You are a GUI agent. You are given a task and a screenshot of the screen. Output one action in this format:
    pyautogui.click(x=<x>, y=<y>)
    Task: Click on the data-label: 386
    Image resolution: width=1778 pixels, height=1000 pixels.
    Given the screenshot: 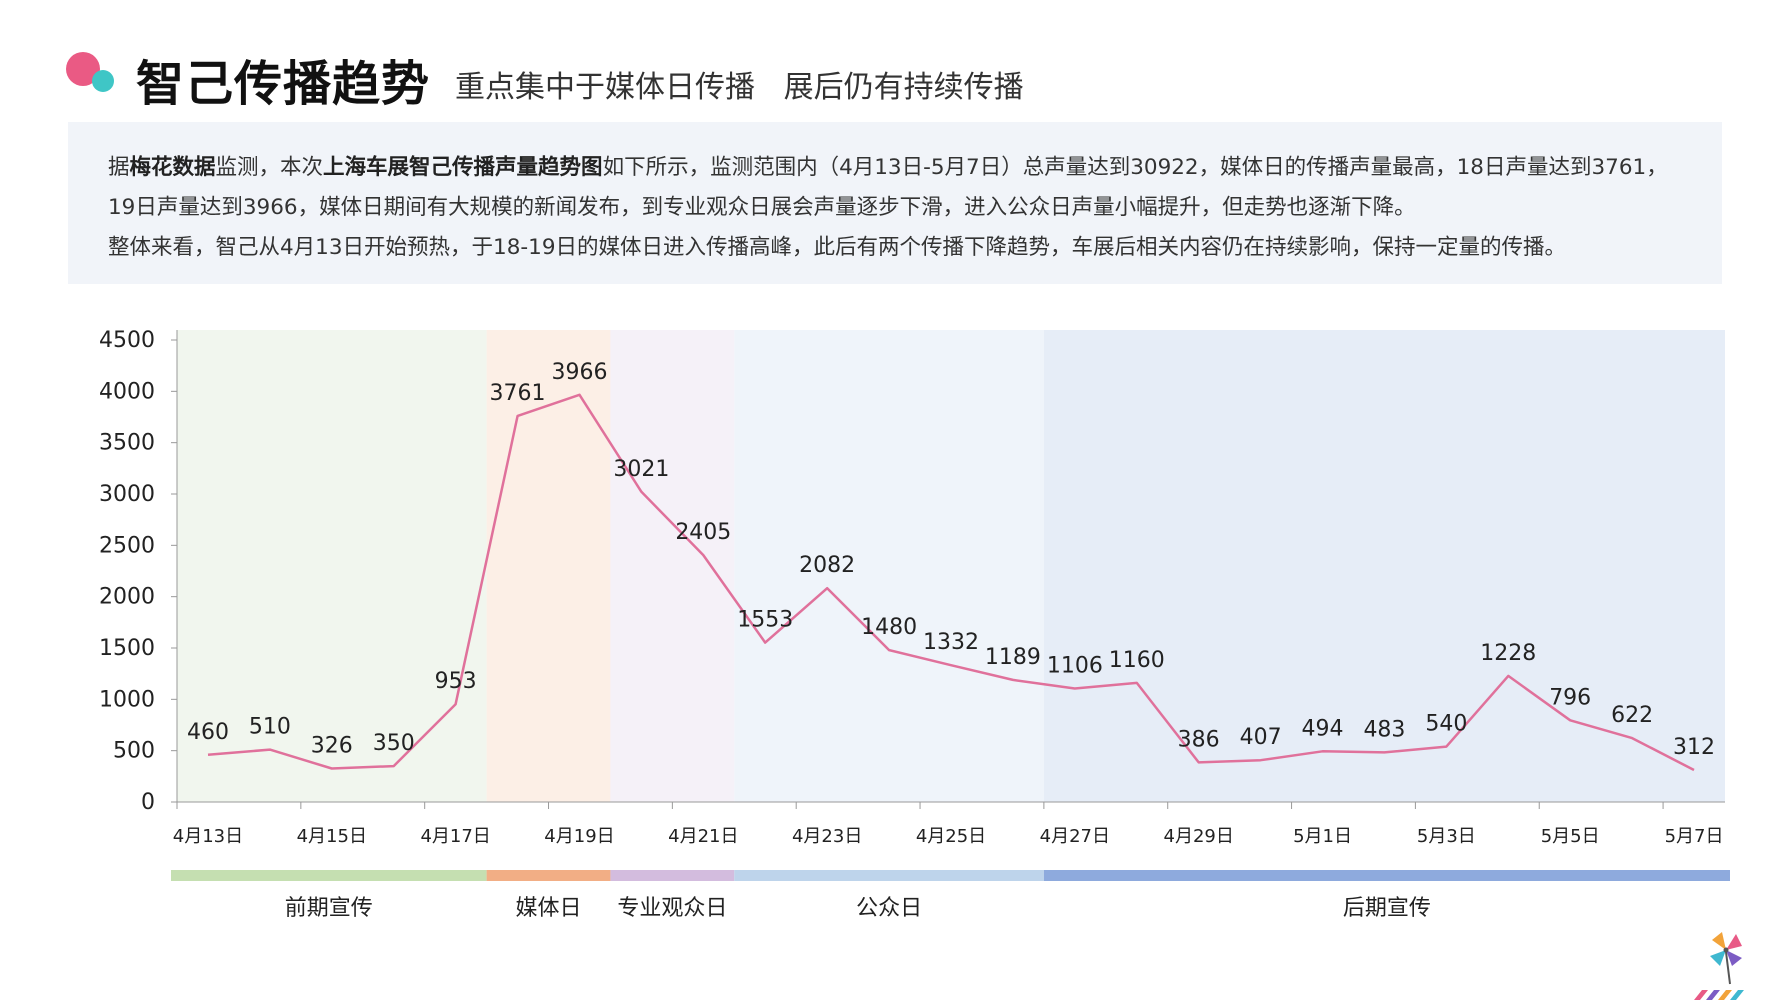 What is the action you would take?
    pyautogui.click(x=1199, y=739)
    